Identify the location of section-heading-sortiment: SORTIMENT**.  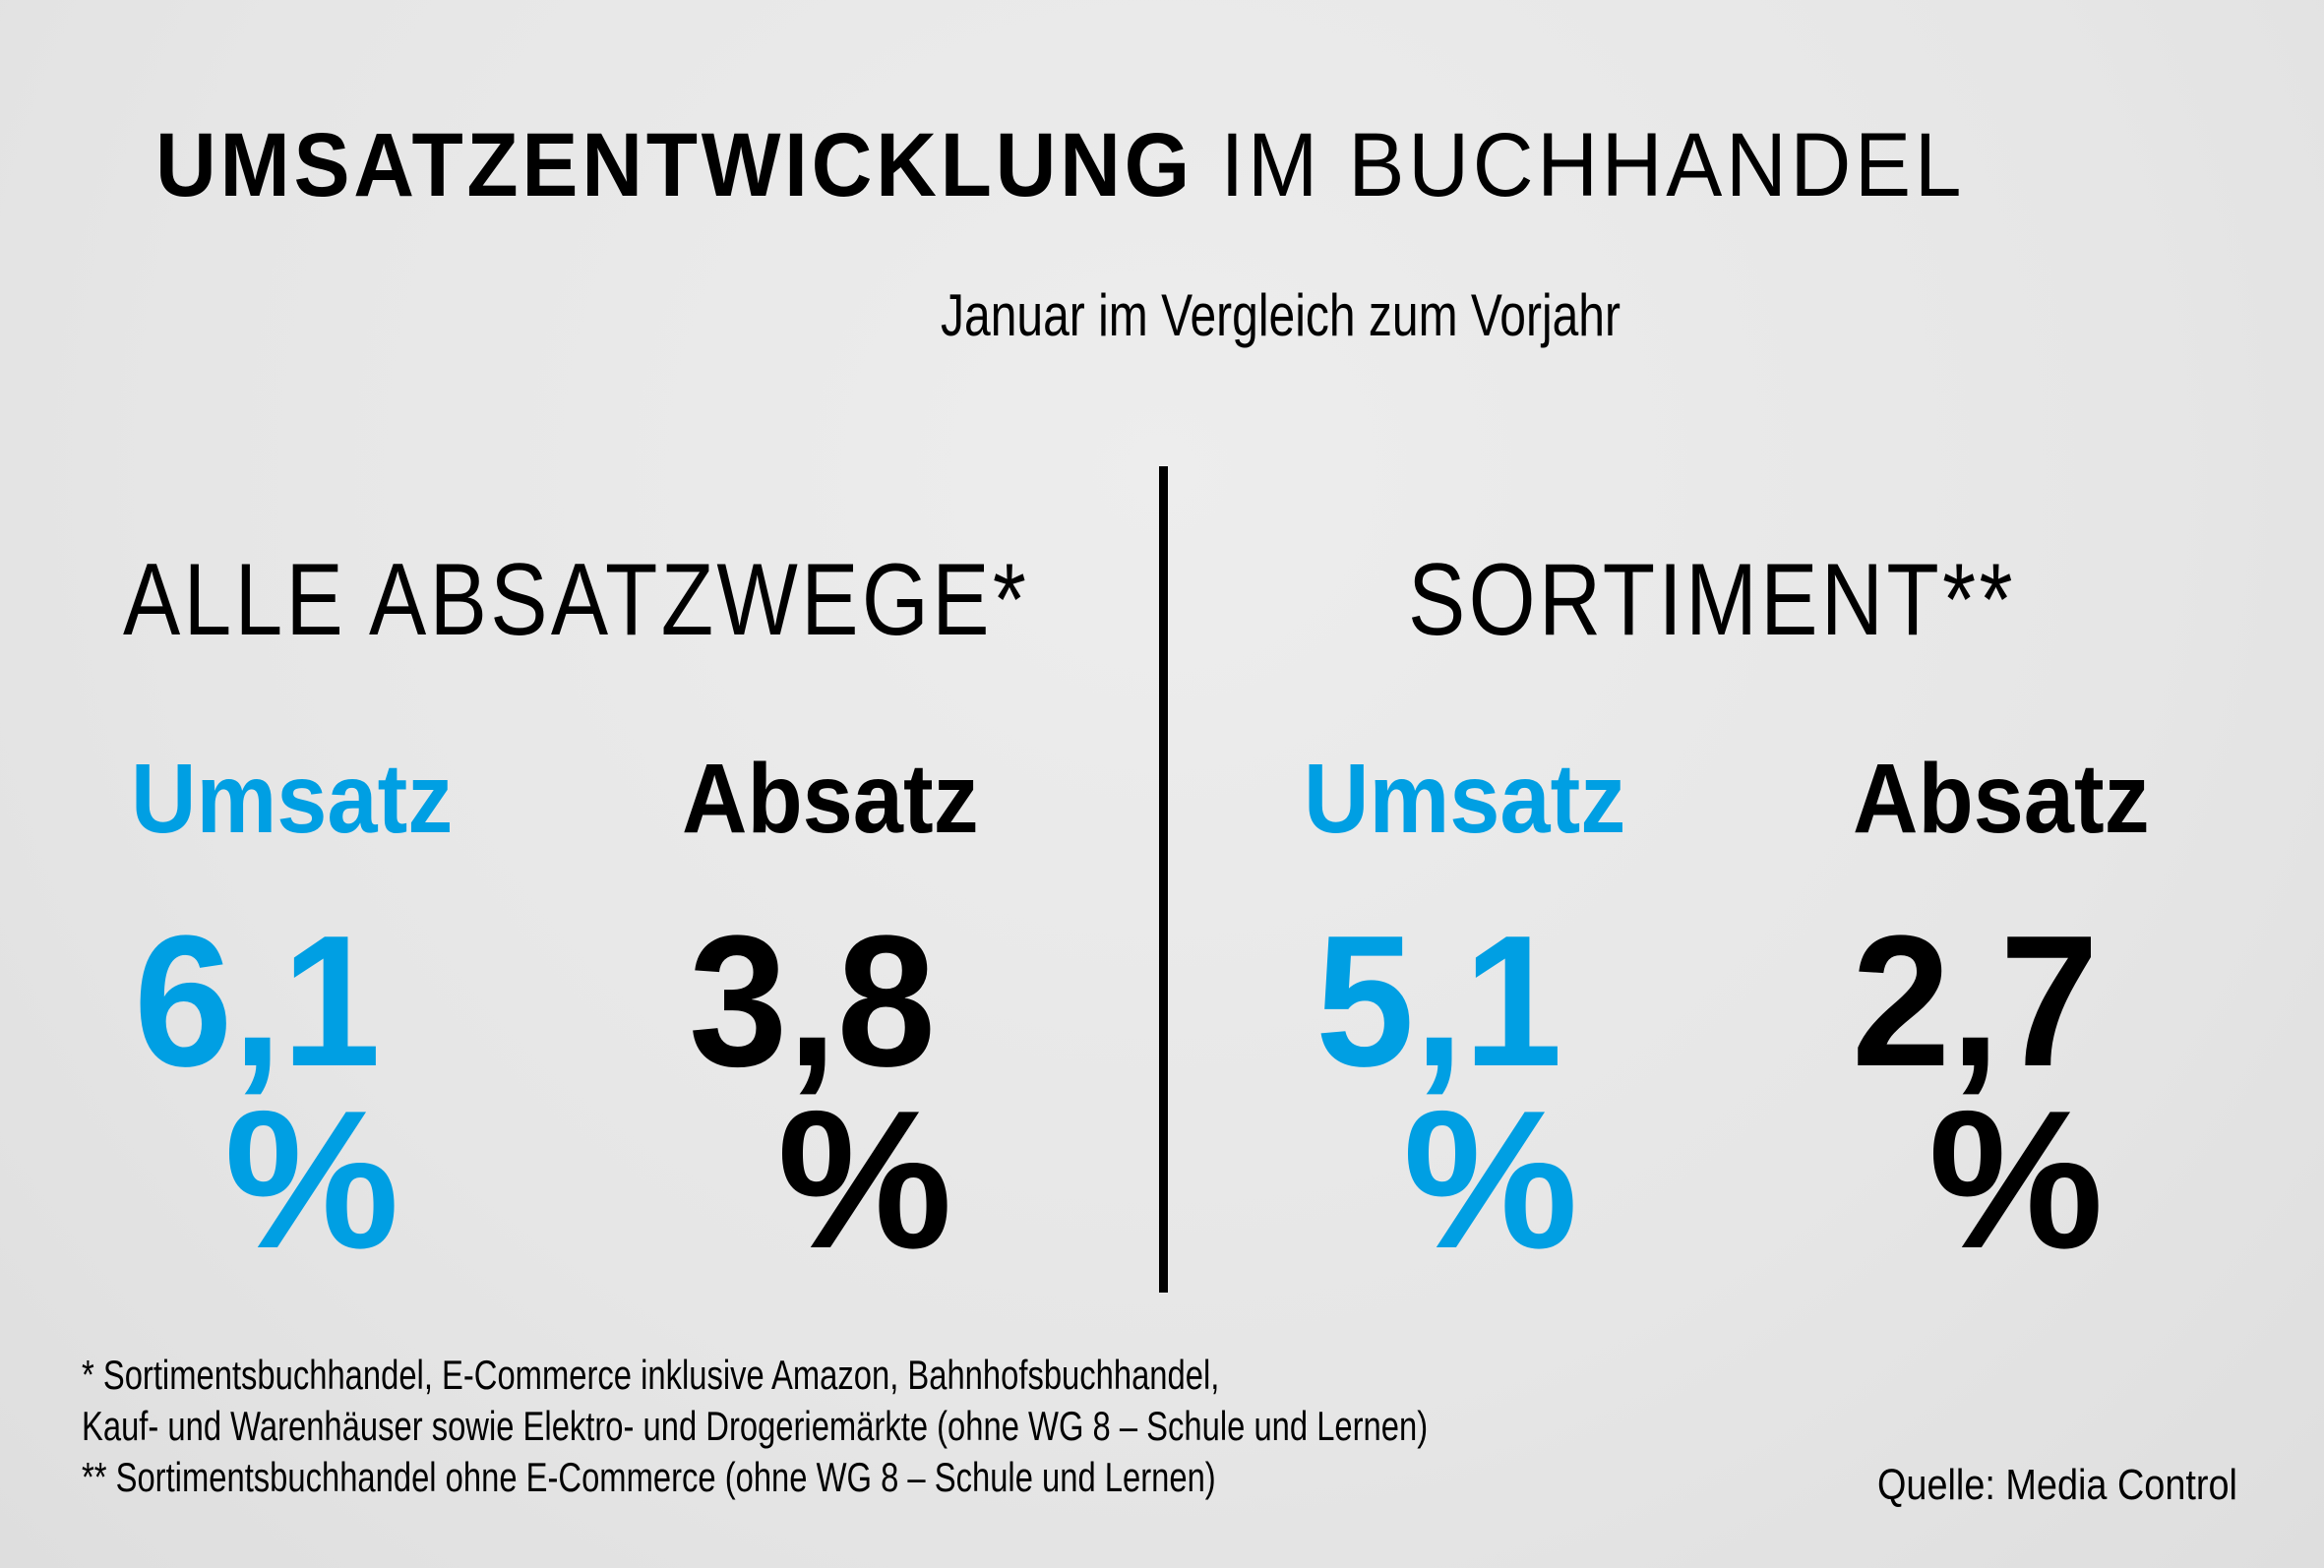
(1712, 600).